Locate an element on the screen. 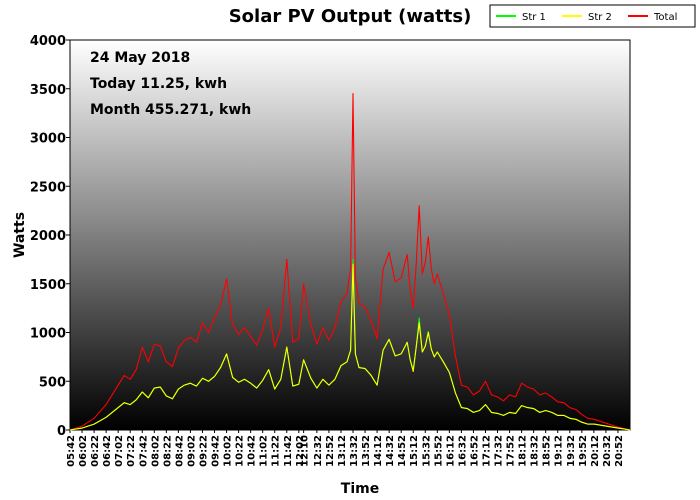 This screenshot has width=700, height=500. x-tick-label: 09:42 is located at coordinates (216, 451).